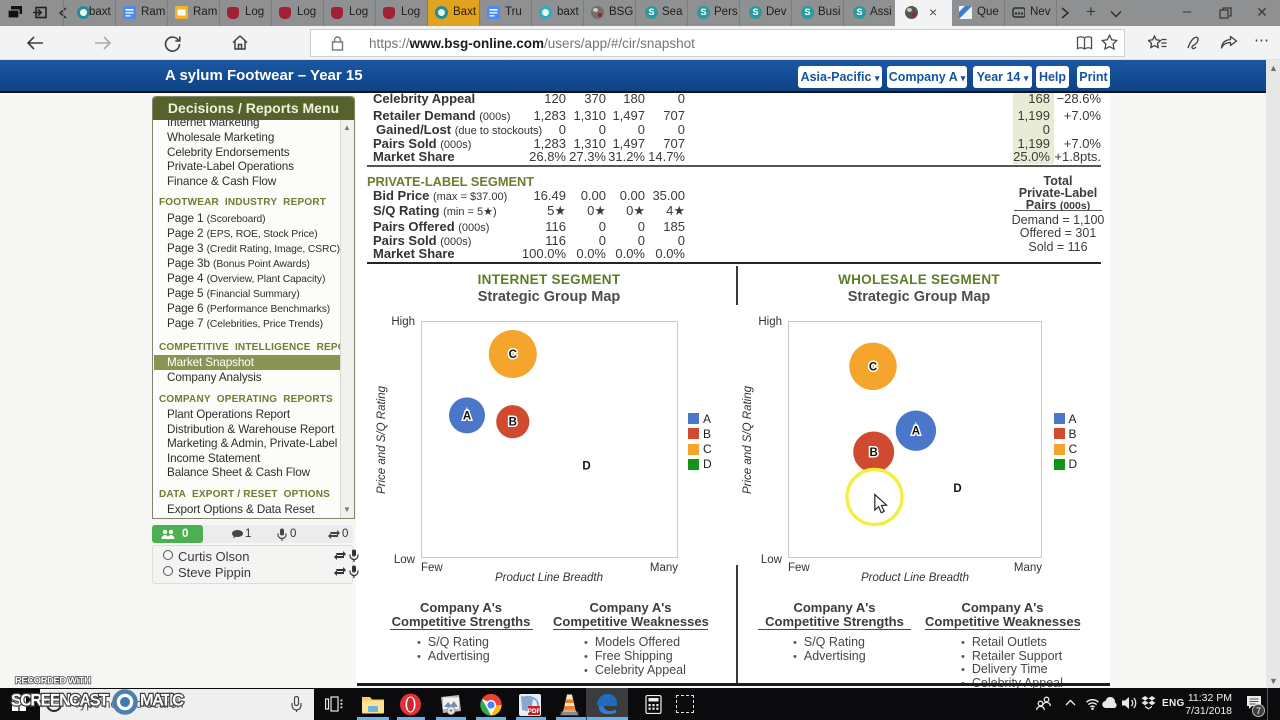 The image size is (1280, 720). I want to click on svg-text: RECORDED WITH, so click(53, 681).